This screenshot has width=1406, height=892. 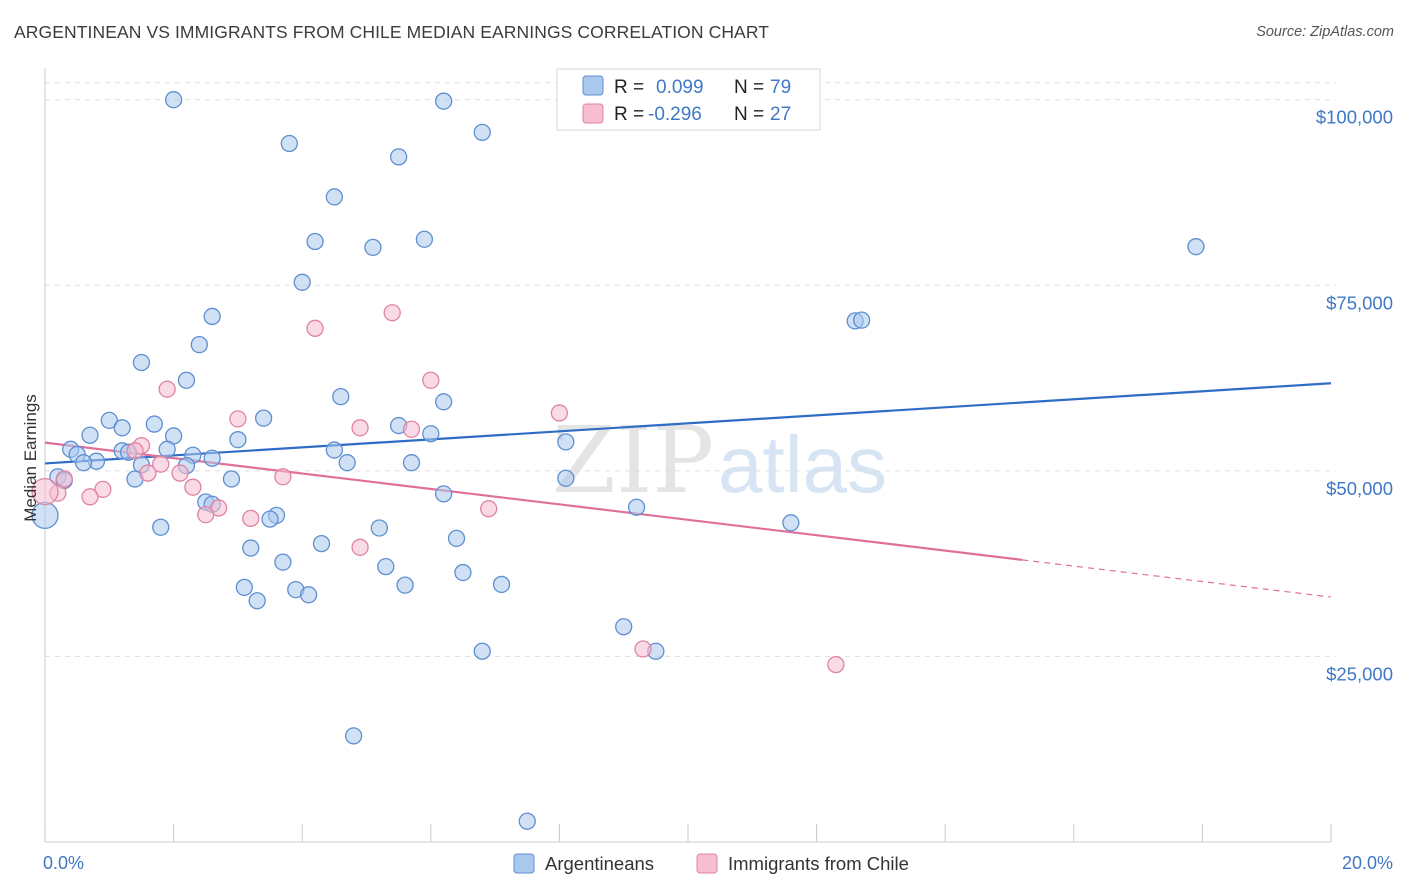 I want to click on bottom-legend-swatch-chile, so click(x=707, y=863).